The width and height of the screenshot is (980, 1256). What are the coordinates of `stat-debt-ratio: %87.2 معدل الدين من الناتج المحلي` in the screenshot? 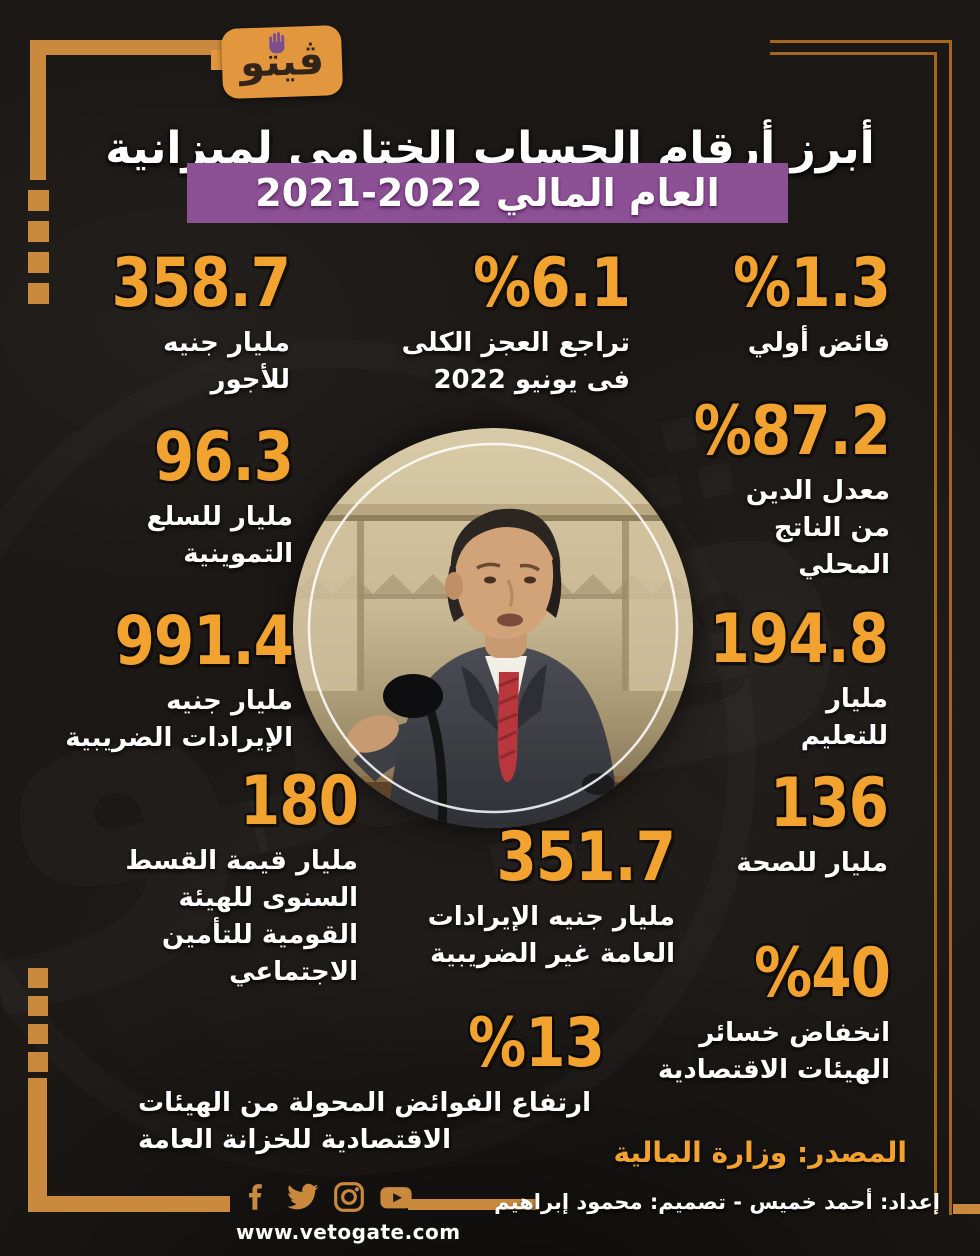 It's located at (792, 487).